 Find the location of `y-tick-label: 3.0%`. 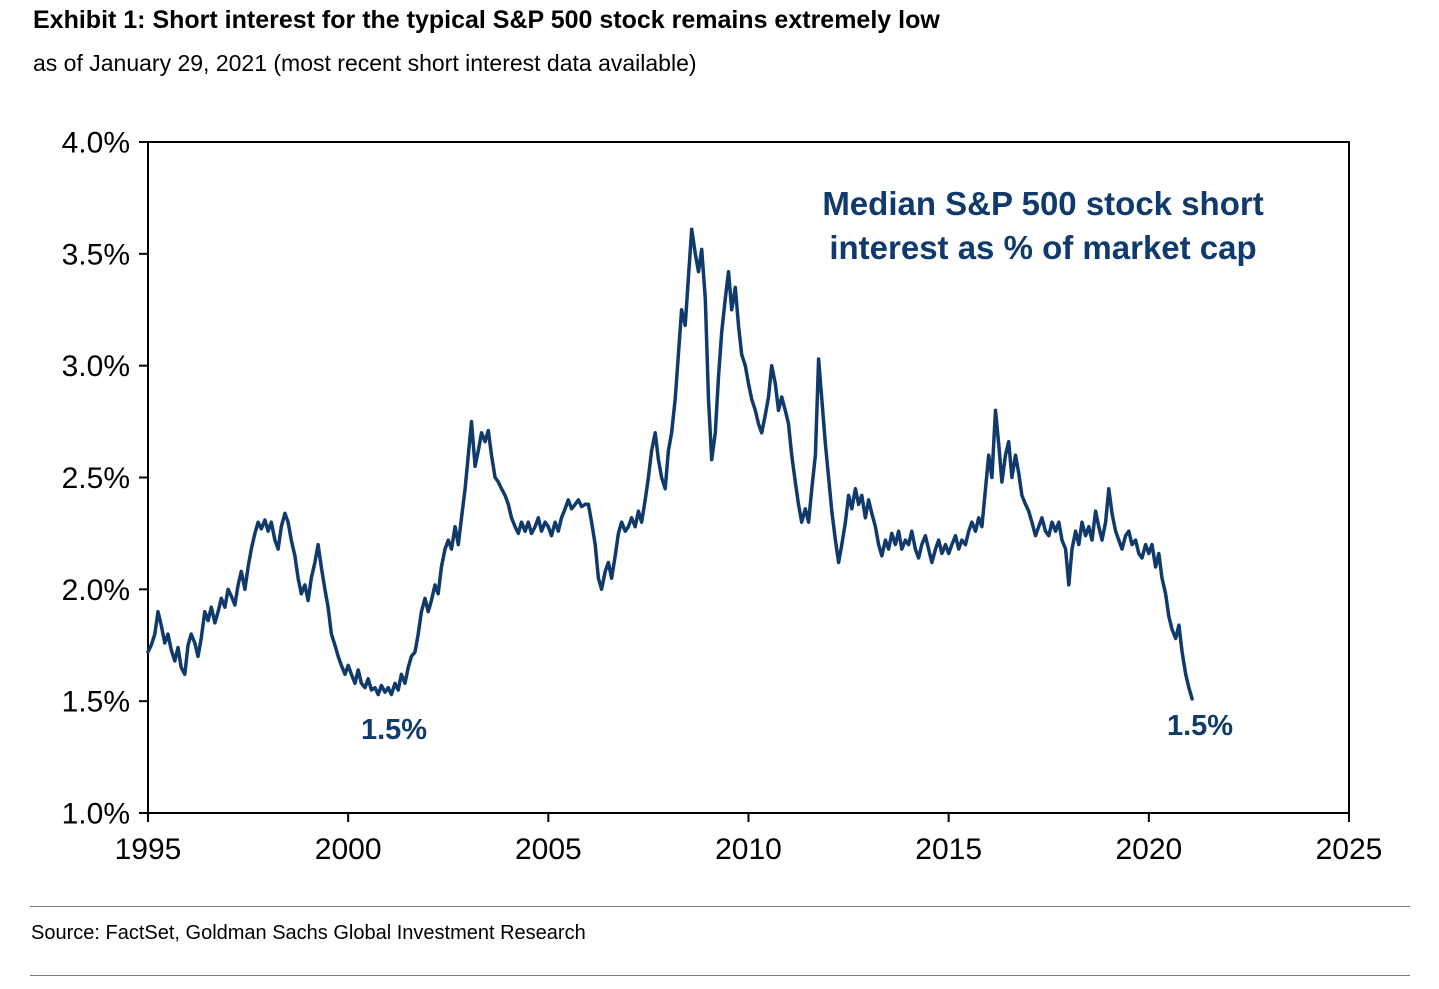

y-tick-label: 3.0% is located at coordinates (96, 366).